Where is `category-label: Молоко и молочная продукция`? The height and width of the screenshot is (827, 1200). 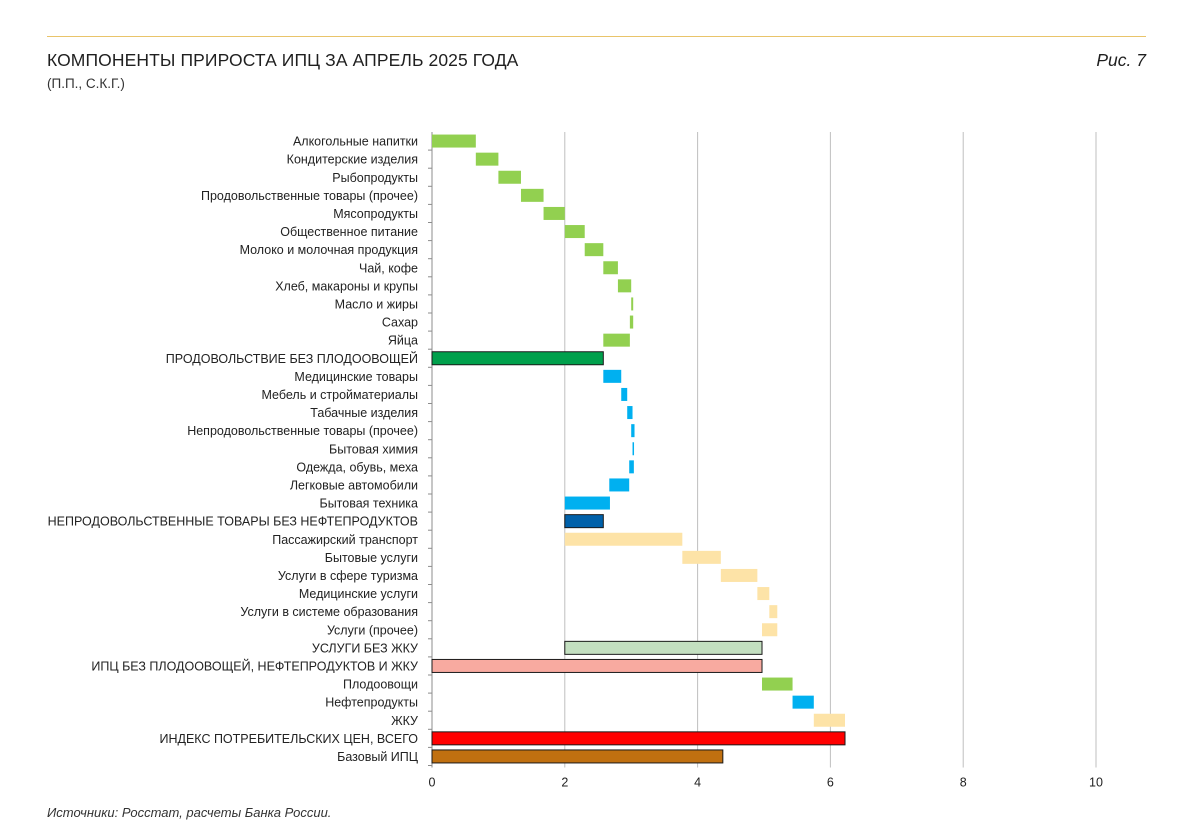 category-label: Молоко и молочная продукция is located at coordinates (329, 250).